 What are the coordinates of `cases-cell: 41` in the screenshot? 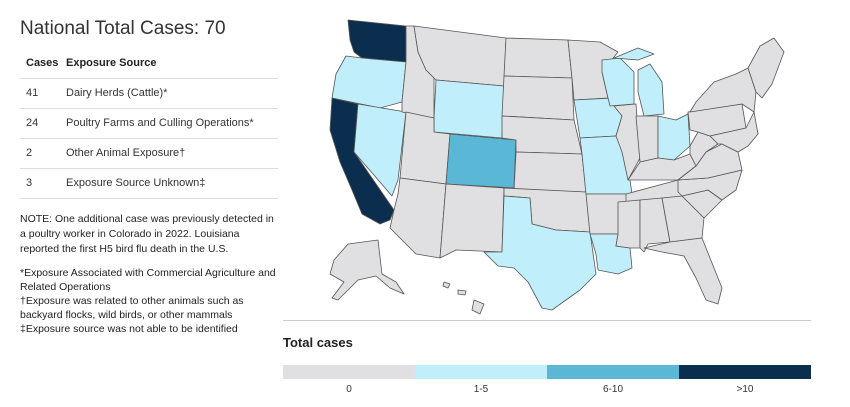 It's located at (40, 93).